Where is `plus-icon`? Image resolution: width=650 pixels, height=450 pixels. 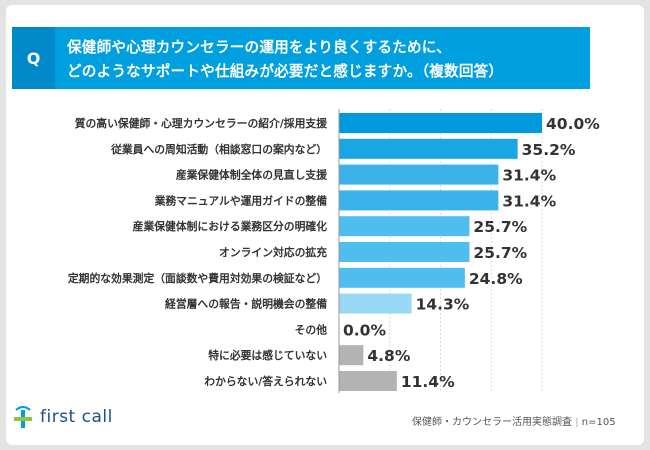
plus-icon is located at coordinates (23, 416).